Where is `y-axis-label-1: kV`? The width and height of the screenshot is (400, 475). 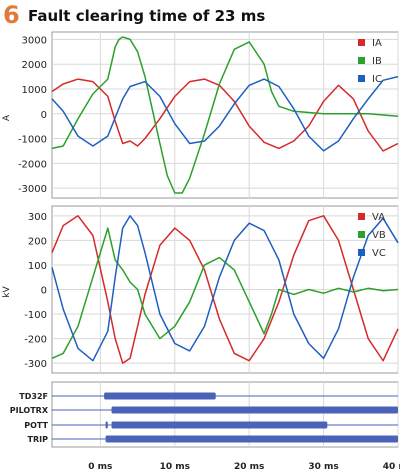 y-axis-label-1: kV is located at coordinates (7, 291).